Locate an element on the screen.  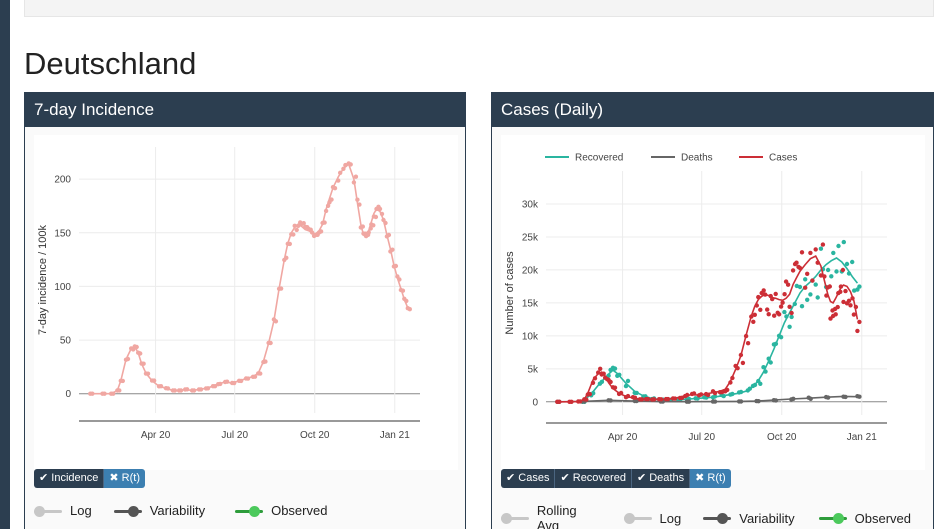
x-tick-label: Apr 20 is located at coordinates (623, 437).